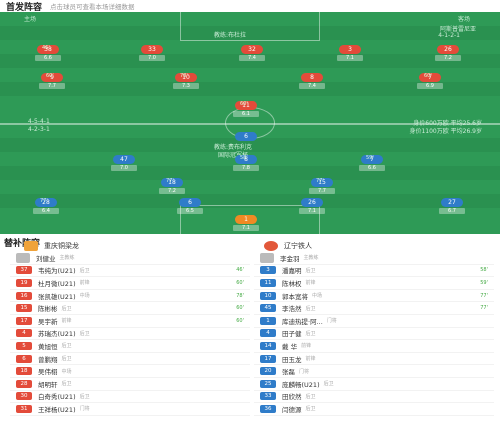 The height and width of the screenshot is (440, 500). I want to click on home-player: 32 7.4, so click(252, 53).